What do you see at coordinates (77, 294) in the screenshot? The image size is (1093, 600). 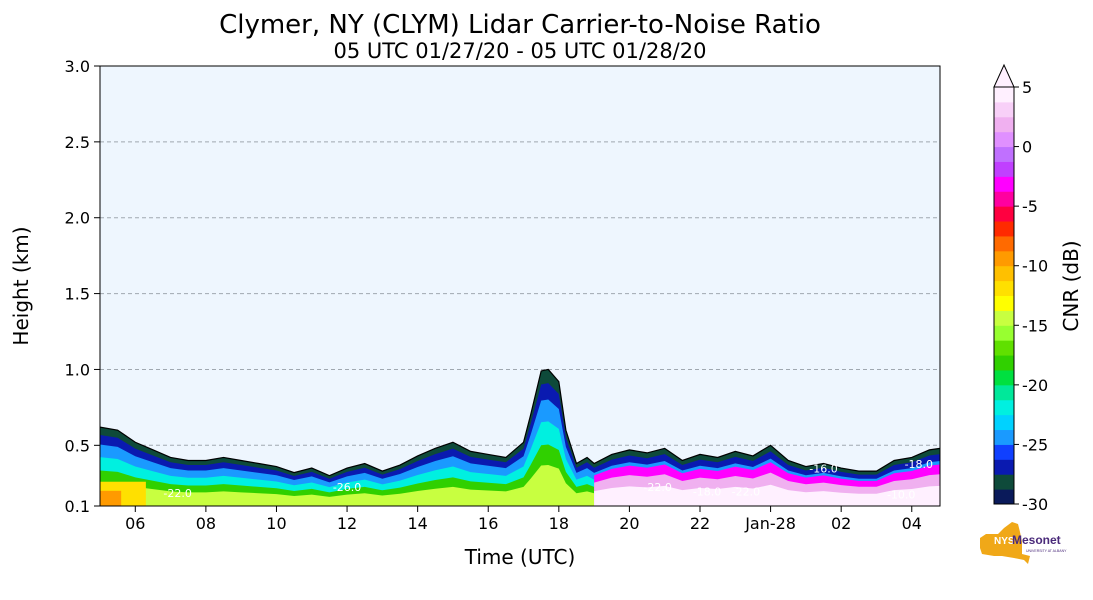 I see `y-tick-label: 1.5` at bounding box center [77, 294].